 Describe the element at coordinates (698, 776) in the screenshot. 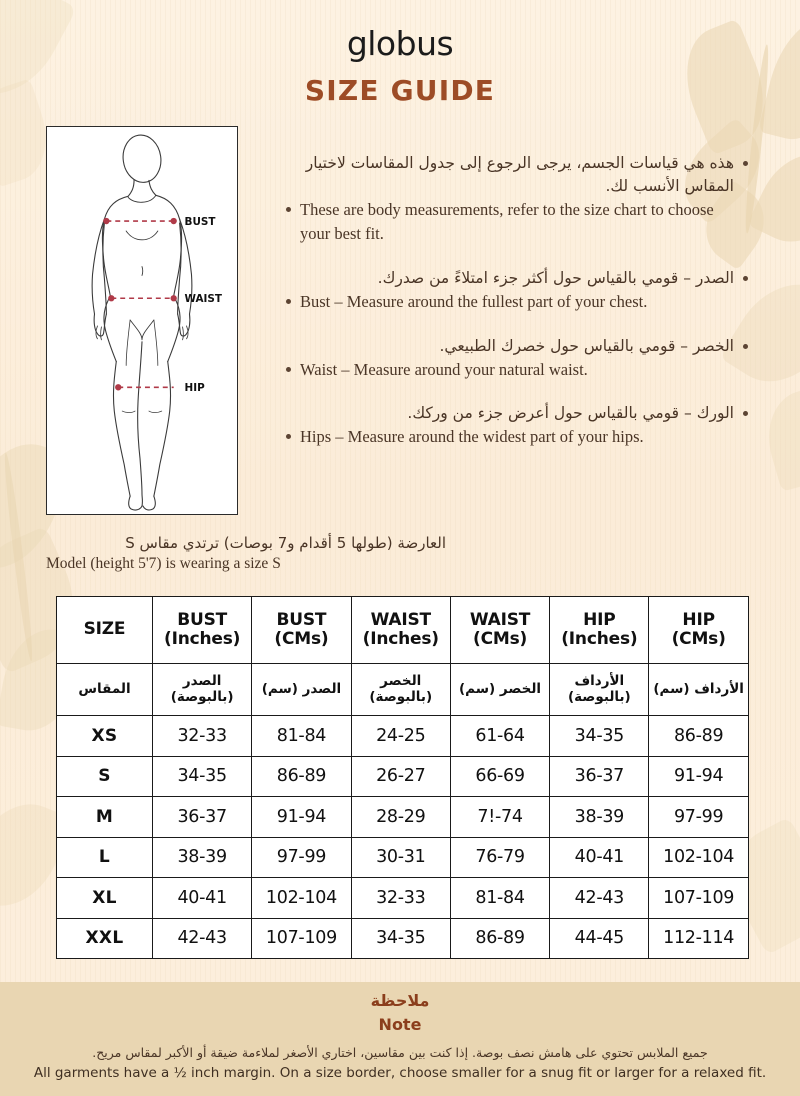

I see `cell-hip-cms: 91-94` at that location.